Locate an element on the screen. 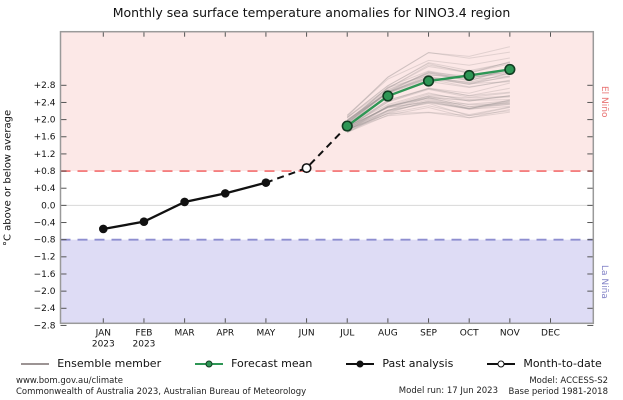 The width and height of the screenshot is (623, 400). legend-label-ensemble: Ensemble member is located at coordinates (109, 363).